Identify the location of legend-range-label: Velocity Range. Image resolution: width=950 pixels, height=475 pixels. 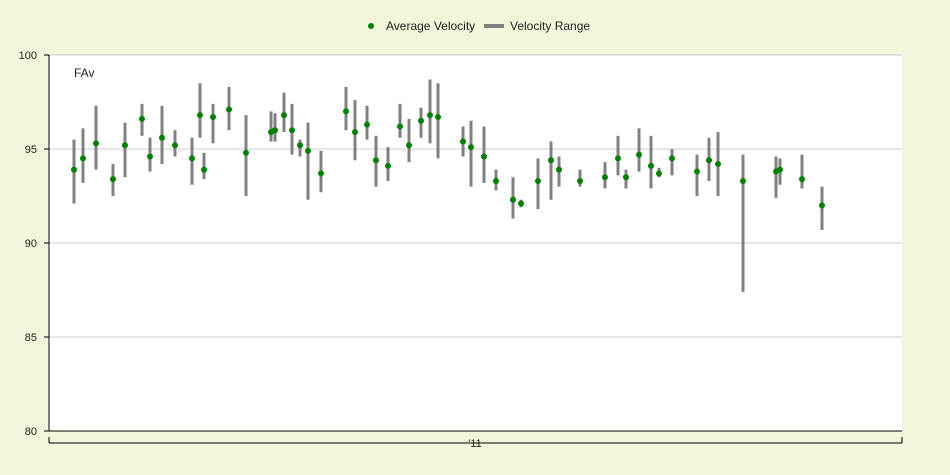
(550, 26).